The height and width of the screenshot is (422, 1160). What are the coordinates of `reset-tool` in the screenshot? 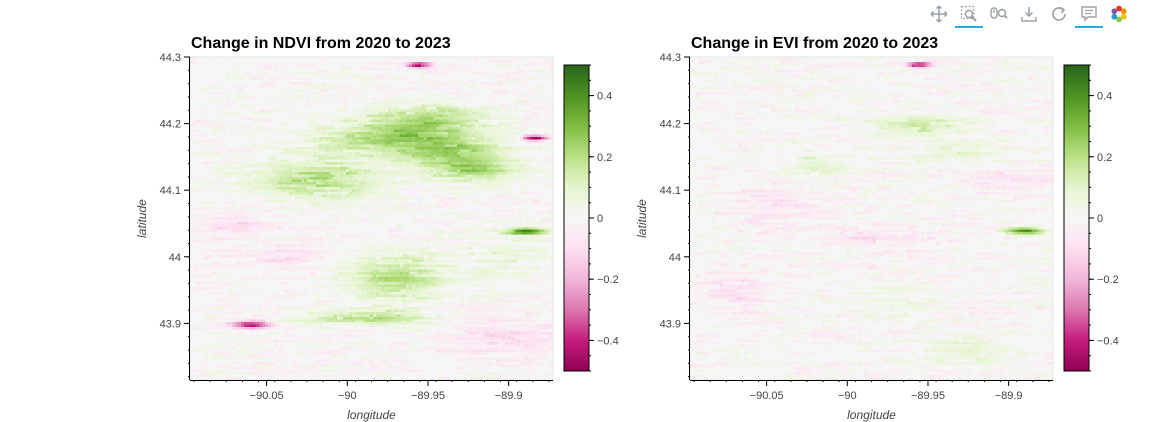 It's located at (1059, 14).